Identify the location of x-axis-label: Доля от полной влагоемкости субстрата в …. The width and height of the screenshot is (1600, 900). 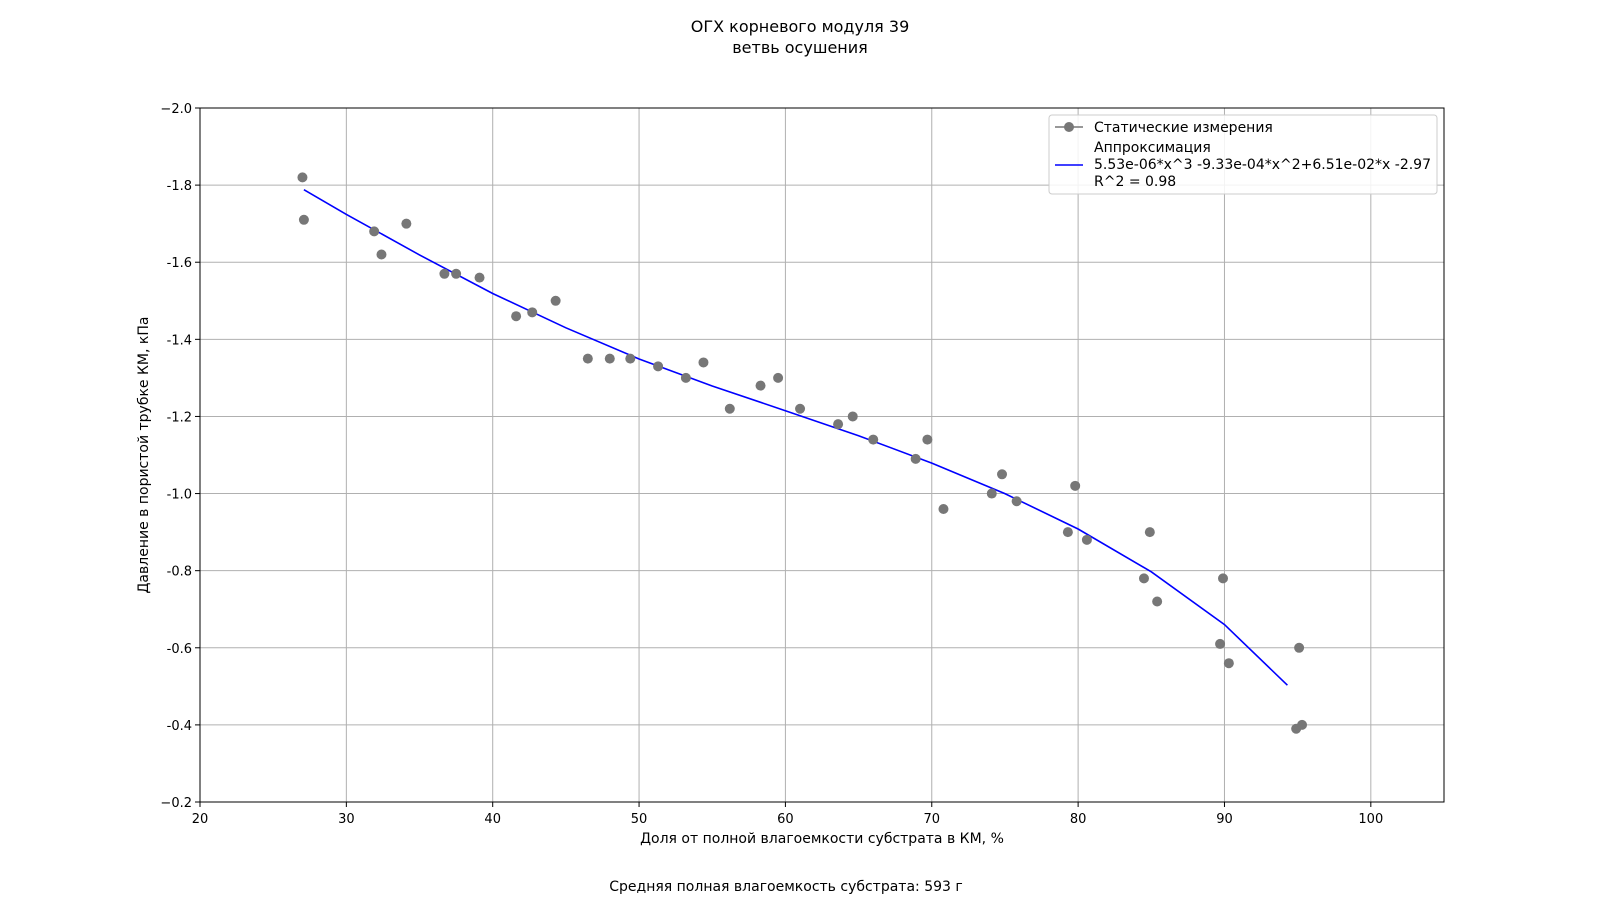
(822, 839).